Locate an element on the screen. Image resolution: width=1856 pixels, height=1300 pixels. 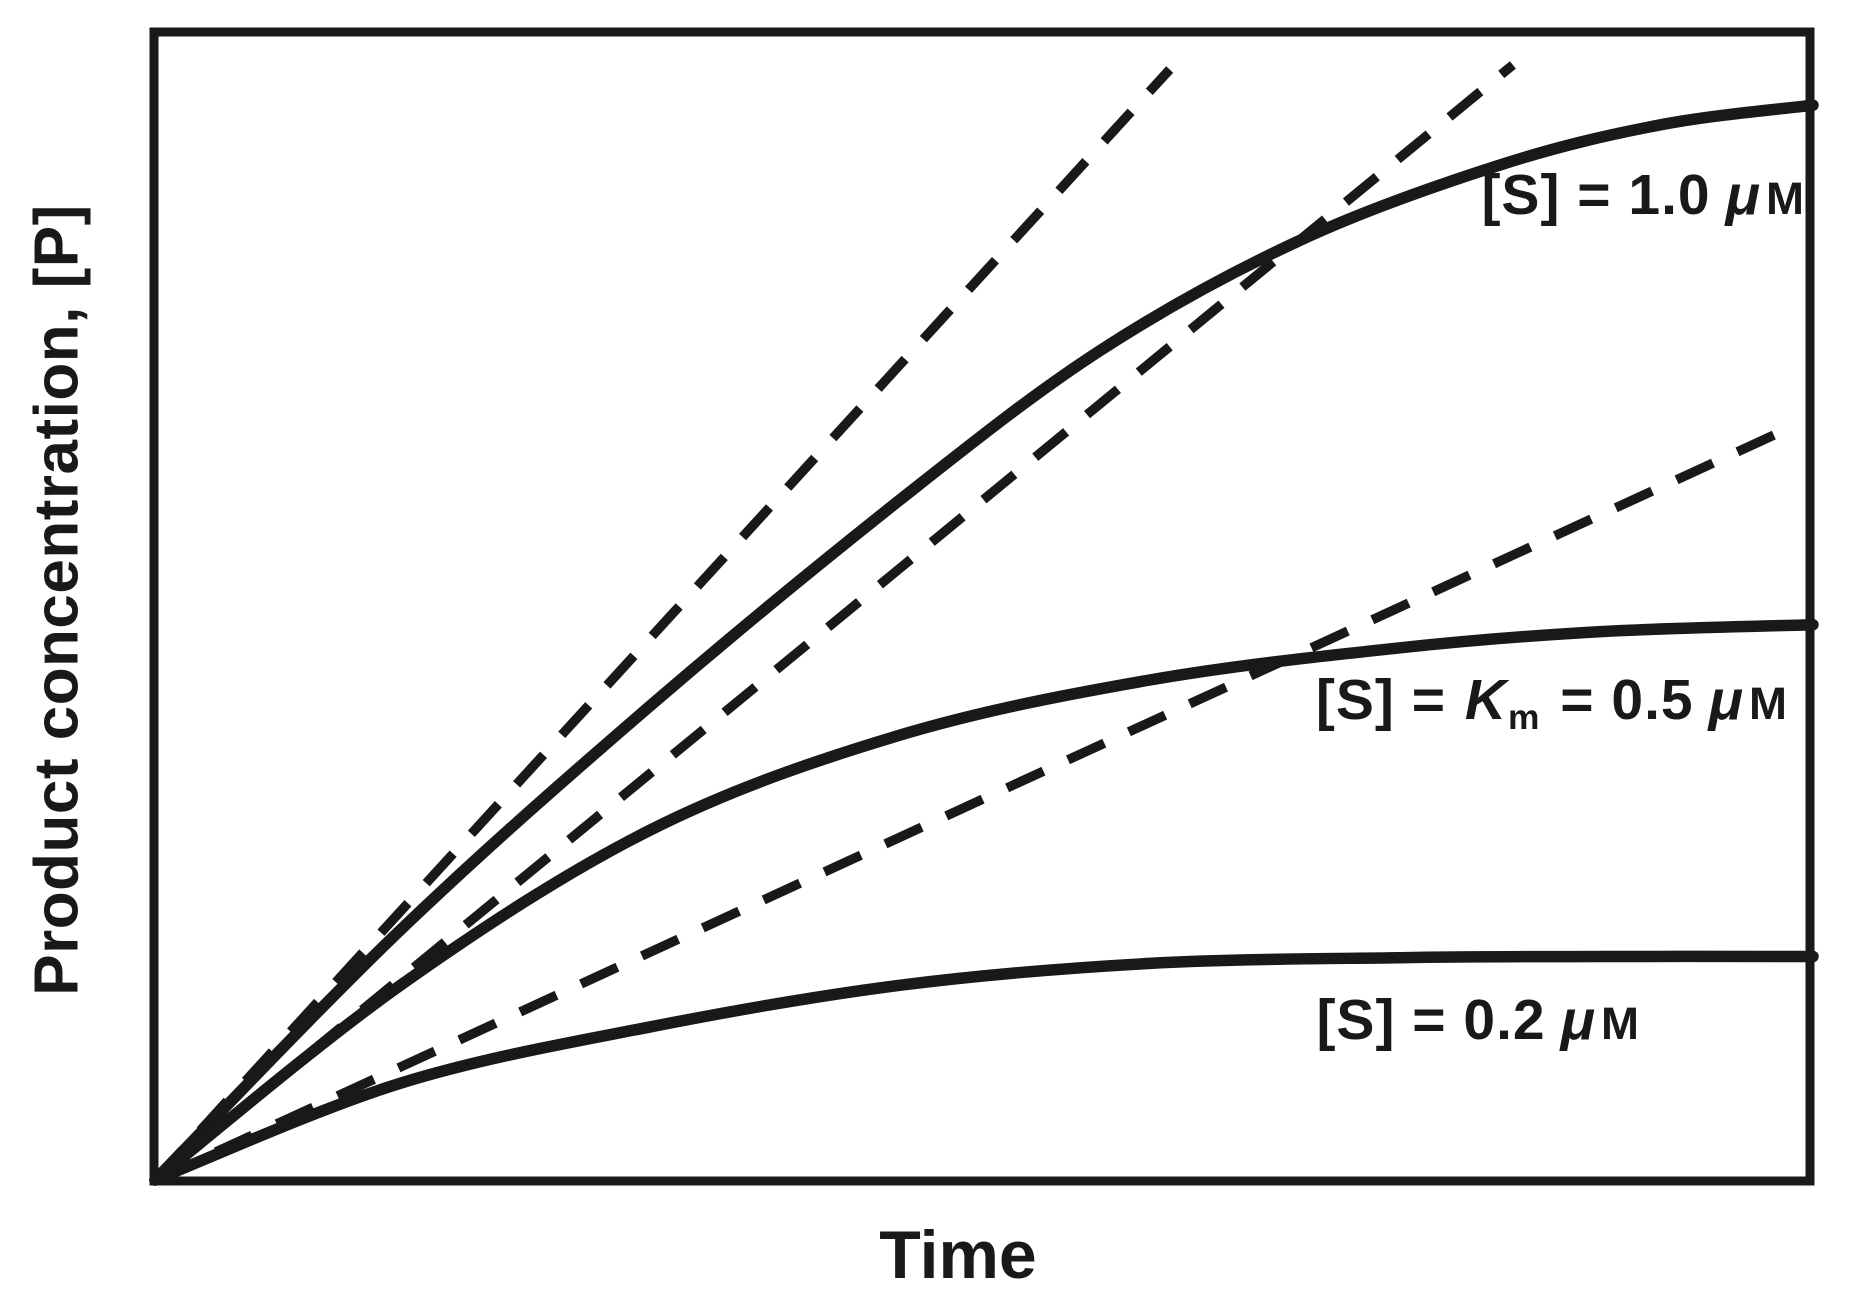
curve-label-km-0p5um: [S] = Km = 0.5 μ M is located at coordinates (1552, 703).